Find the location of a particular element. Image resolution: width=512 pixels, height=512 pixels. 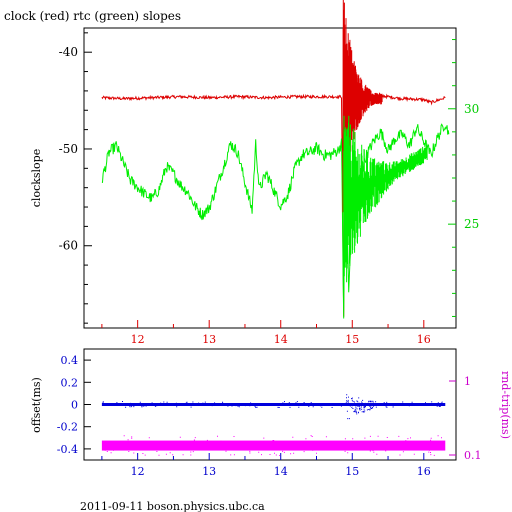

blue-scatter-band is located at coordinates (273, 404).